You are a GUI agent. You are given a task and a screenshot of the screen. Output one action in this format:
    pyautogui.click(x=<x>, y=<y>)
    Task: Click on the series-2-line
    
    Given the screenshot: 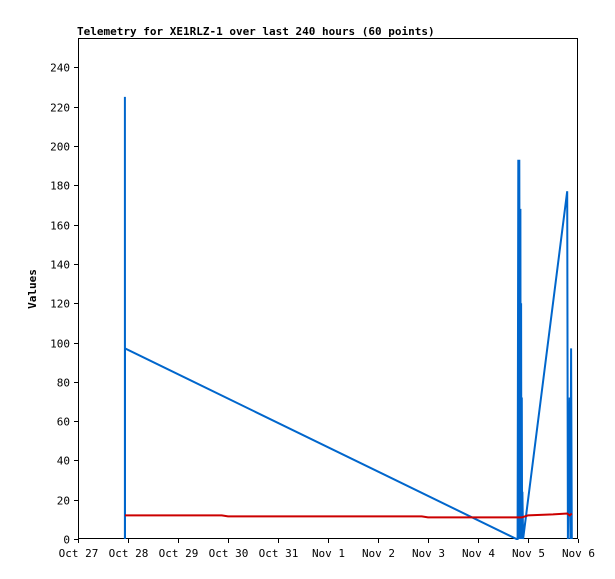 What is the action you would take?
    pyautogui.click(x=349, y=515)
    